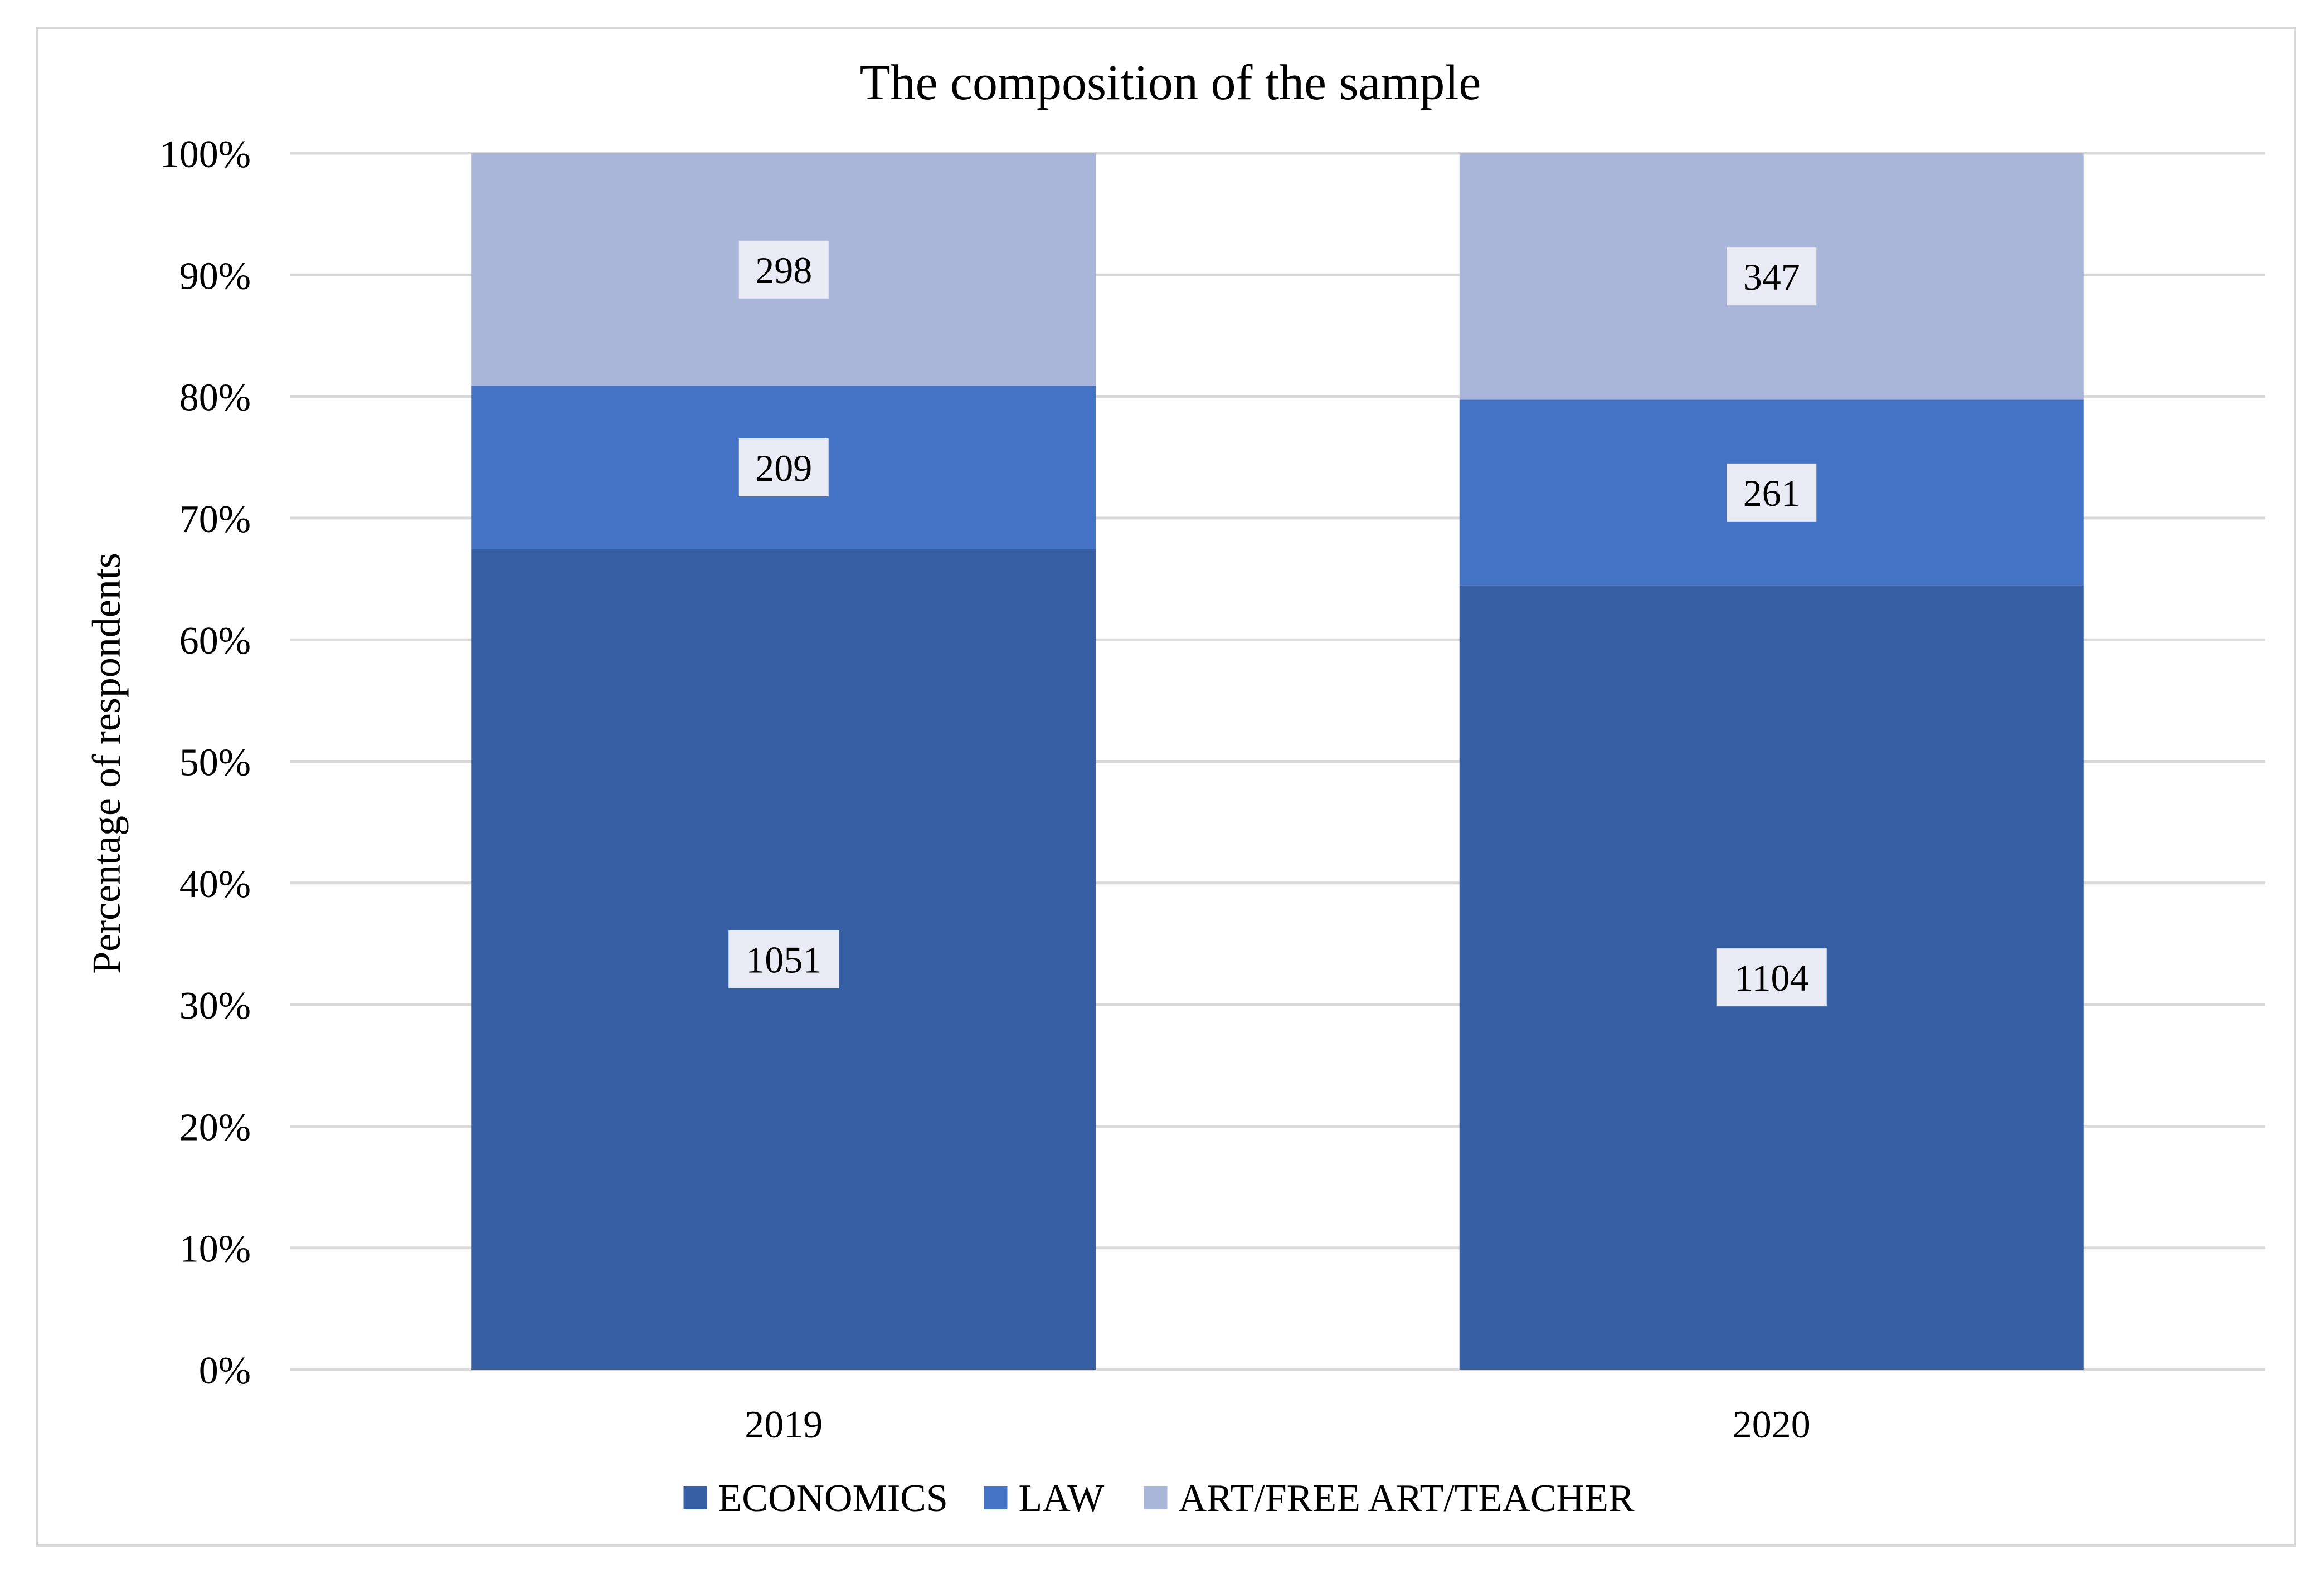  I want to click on y-axis-label: Percentage of respondents, so click(106, 764).